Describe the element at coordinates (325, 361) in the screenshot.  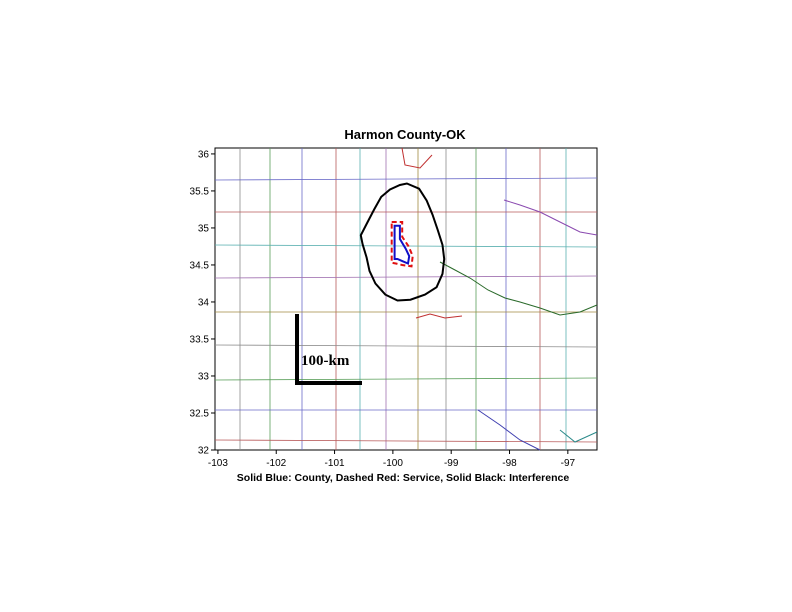
I see `scale-bar-label: 100-km` at that location.